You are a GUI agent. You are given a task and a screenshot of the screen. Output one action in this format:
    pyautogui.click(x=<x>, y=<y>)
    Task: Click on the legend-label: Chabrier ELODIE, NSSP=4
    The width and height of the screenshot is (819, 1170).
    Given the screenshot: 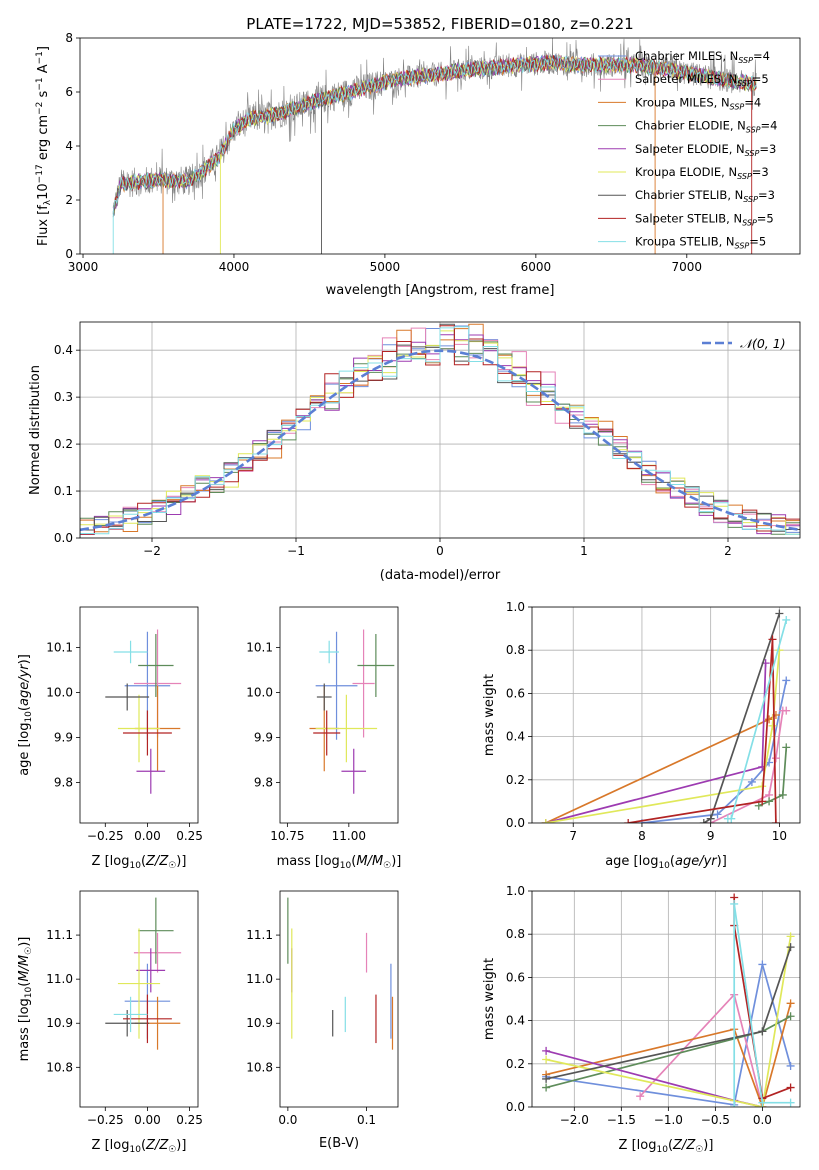 What is the action you would take?
    pyautogui.click(x=706, y=127)
    